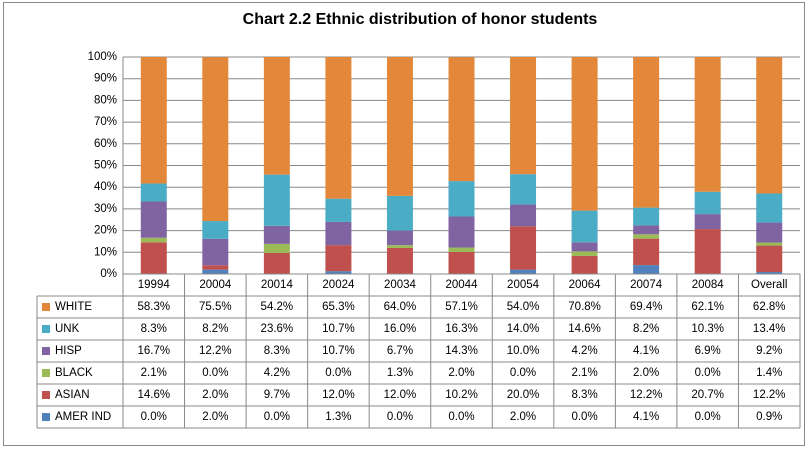  What do you see at coordinates (462, 285) in the screenshot?
I see `x-tick-label: 20044` at bounding box center [462, 285].